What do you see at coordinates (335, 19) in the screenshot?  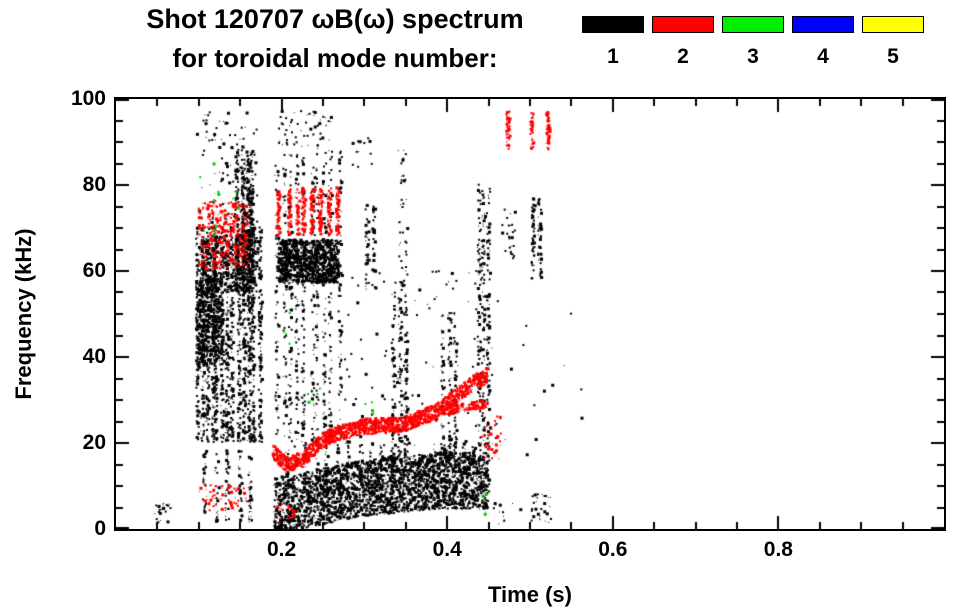 I see `chart-title-line1: Shot 120707 ωB(ω) spectrum` at bounding box center [335, 19].